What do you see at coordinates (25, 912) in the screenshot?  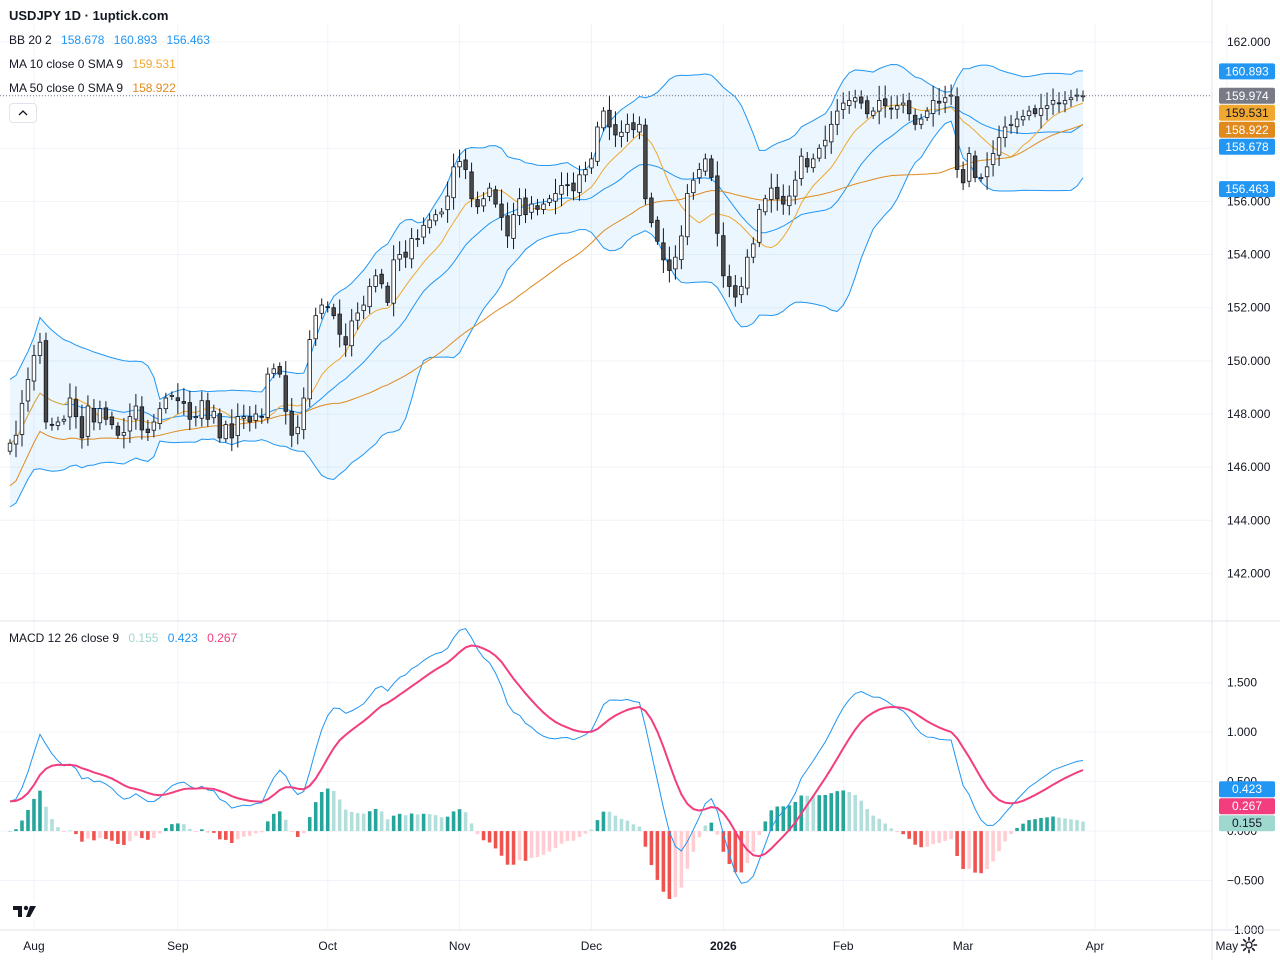 I see `tradingview-logo-icon` at bounding box center [25, 912].